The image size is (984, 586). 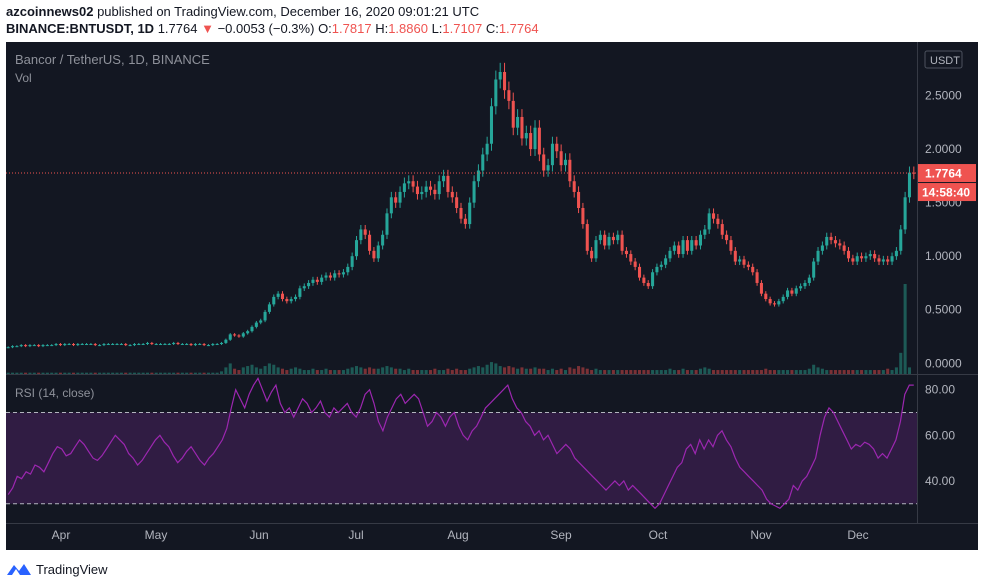 What do you see at coordinates (207, 28) in the screenshot?
I see `change-arrow-icon: ▼` at bounding box center [207, 28].